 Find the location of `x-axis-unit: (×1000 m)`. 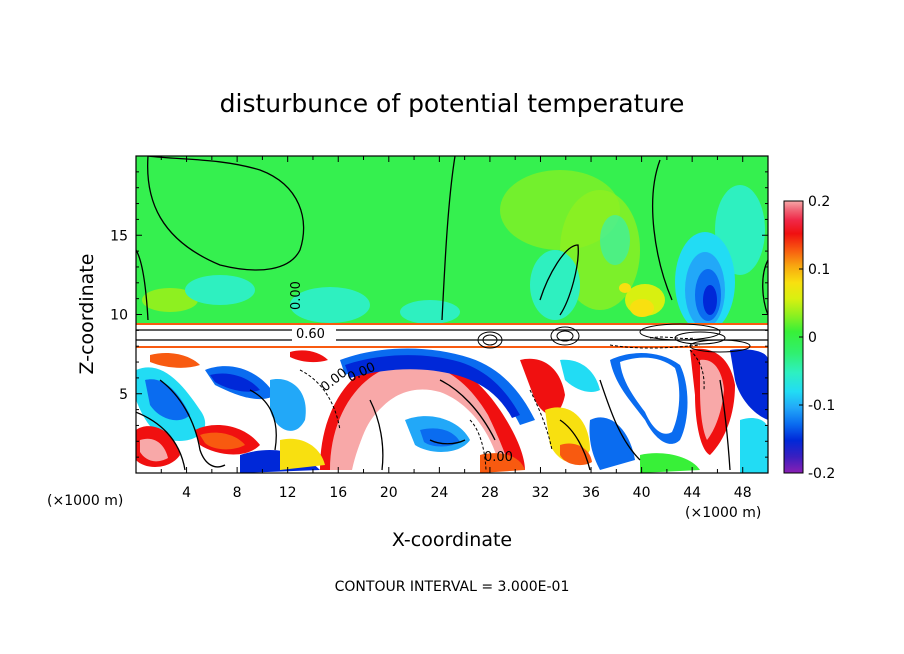

x-axis-unit: (×1000 m) is located at coordinates (723, 513).